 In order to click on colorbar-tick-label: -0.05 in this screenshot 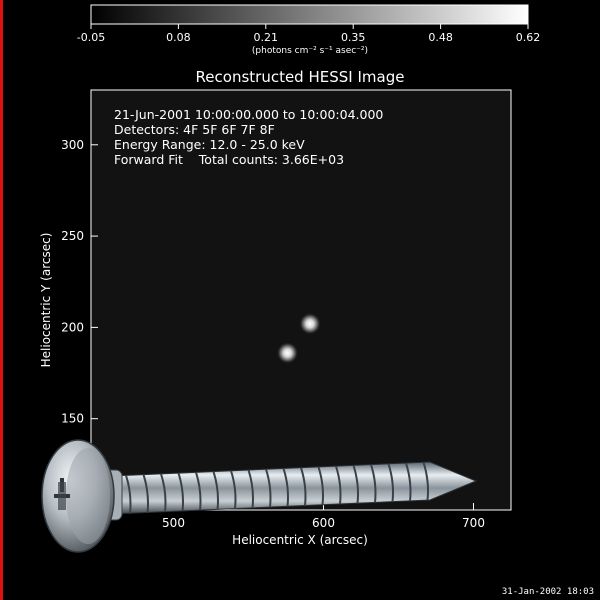, I will do `click(91, 37)`.